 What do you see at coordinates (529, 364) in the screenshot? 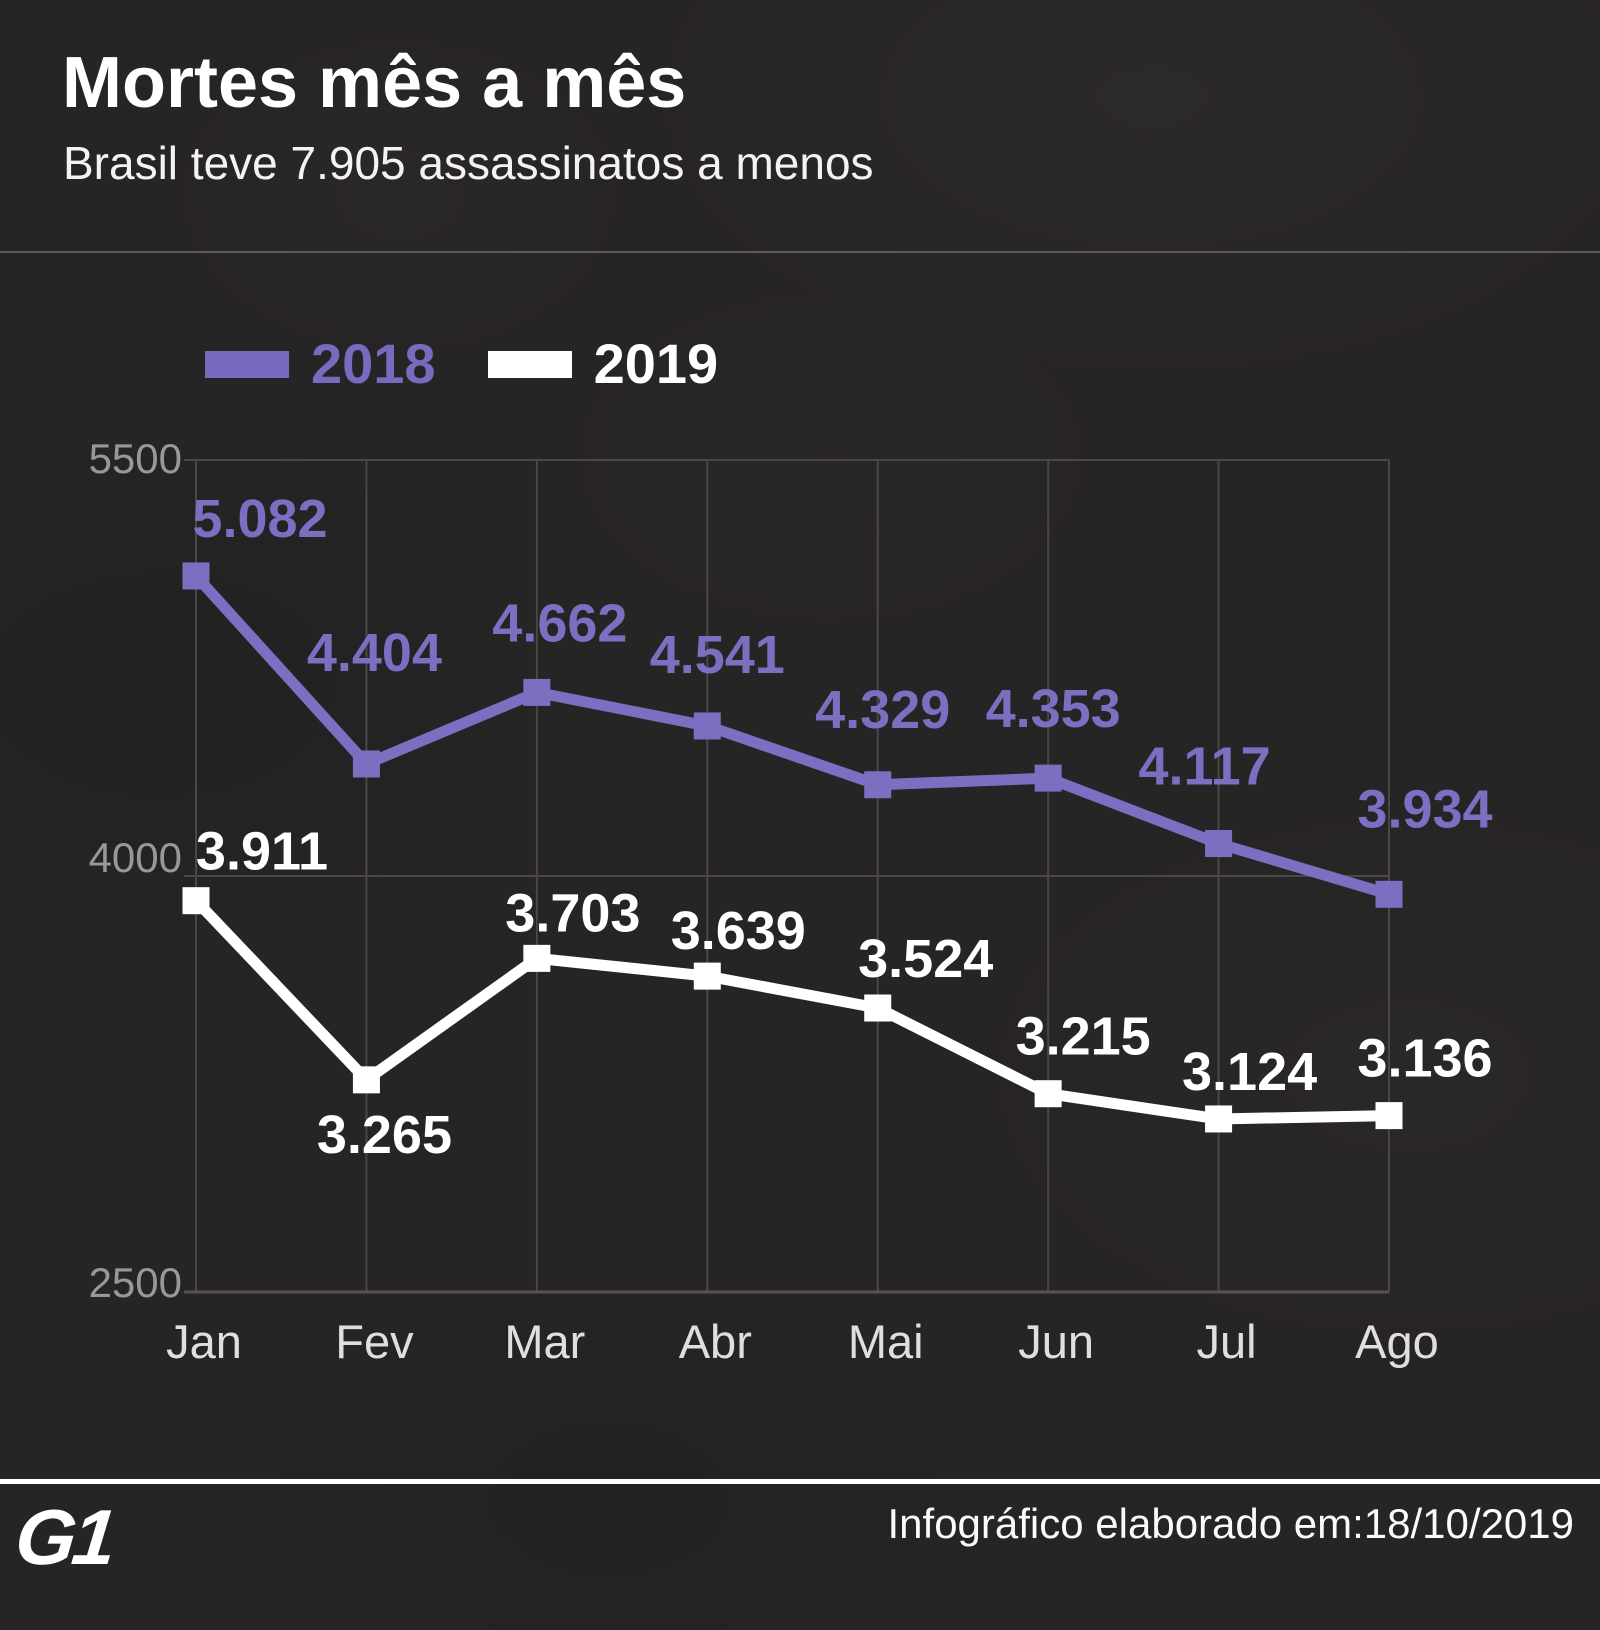
I see `legend-swatch-2019` at bounding box center [529, 364].